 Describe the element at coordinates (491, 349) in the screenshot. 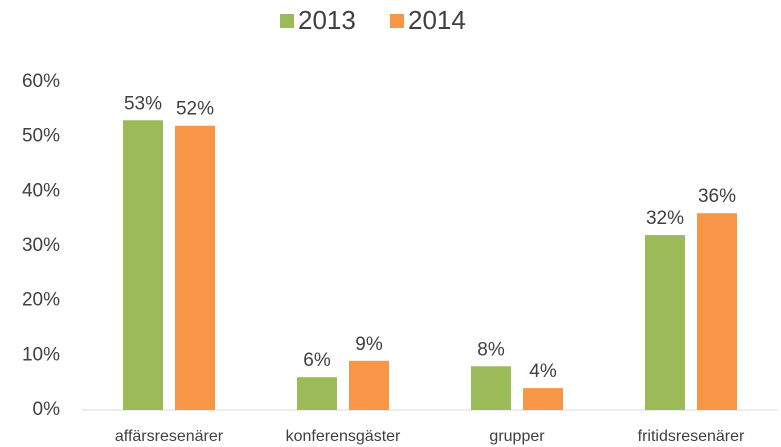

I see `data-label: 8%` at that location.